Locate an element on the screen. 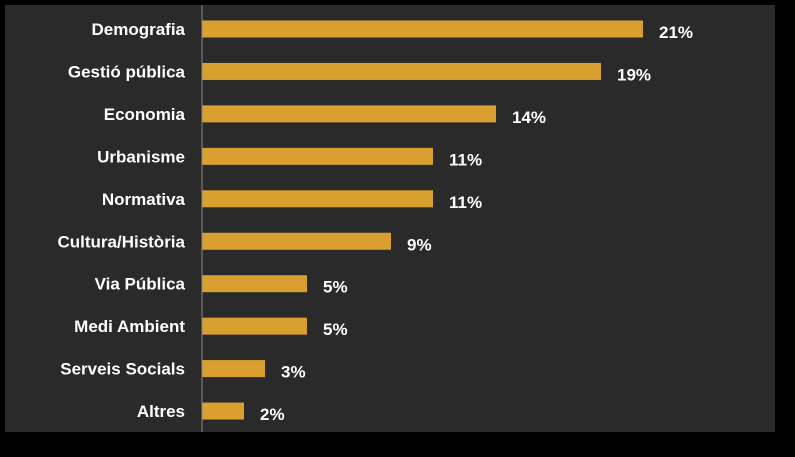 This screenshot has width=795, height=457. value-label: 2% is located at coordinates (272, 414).